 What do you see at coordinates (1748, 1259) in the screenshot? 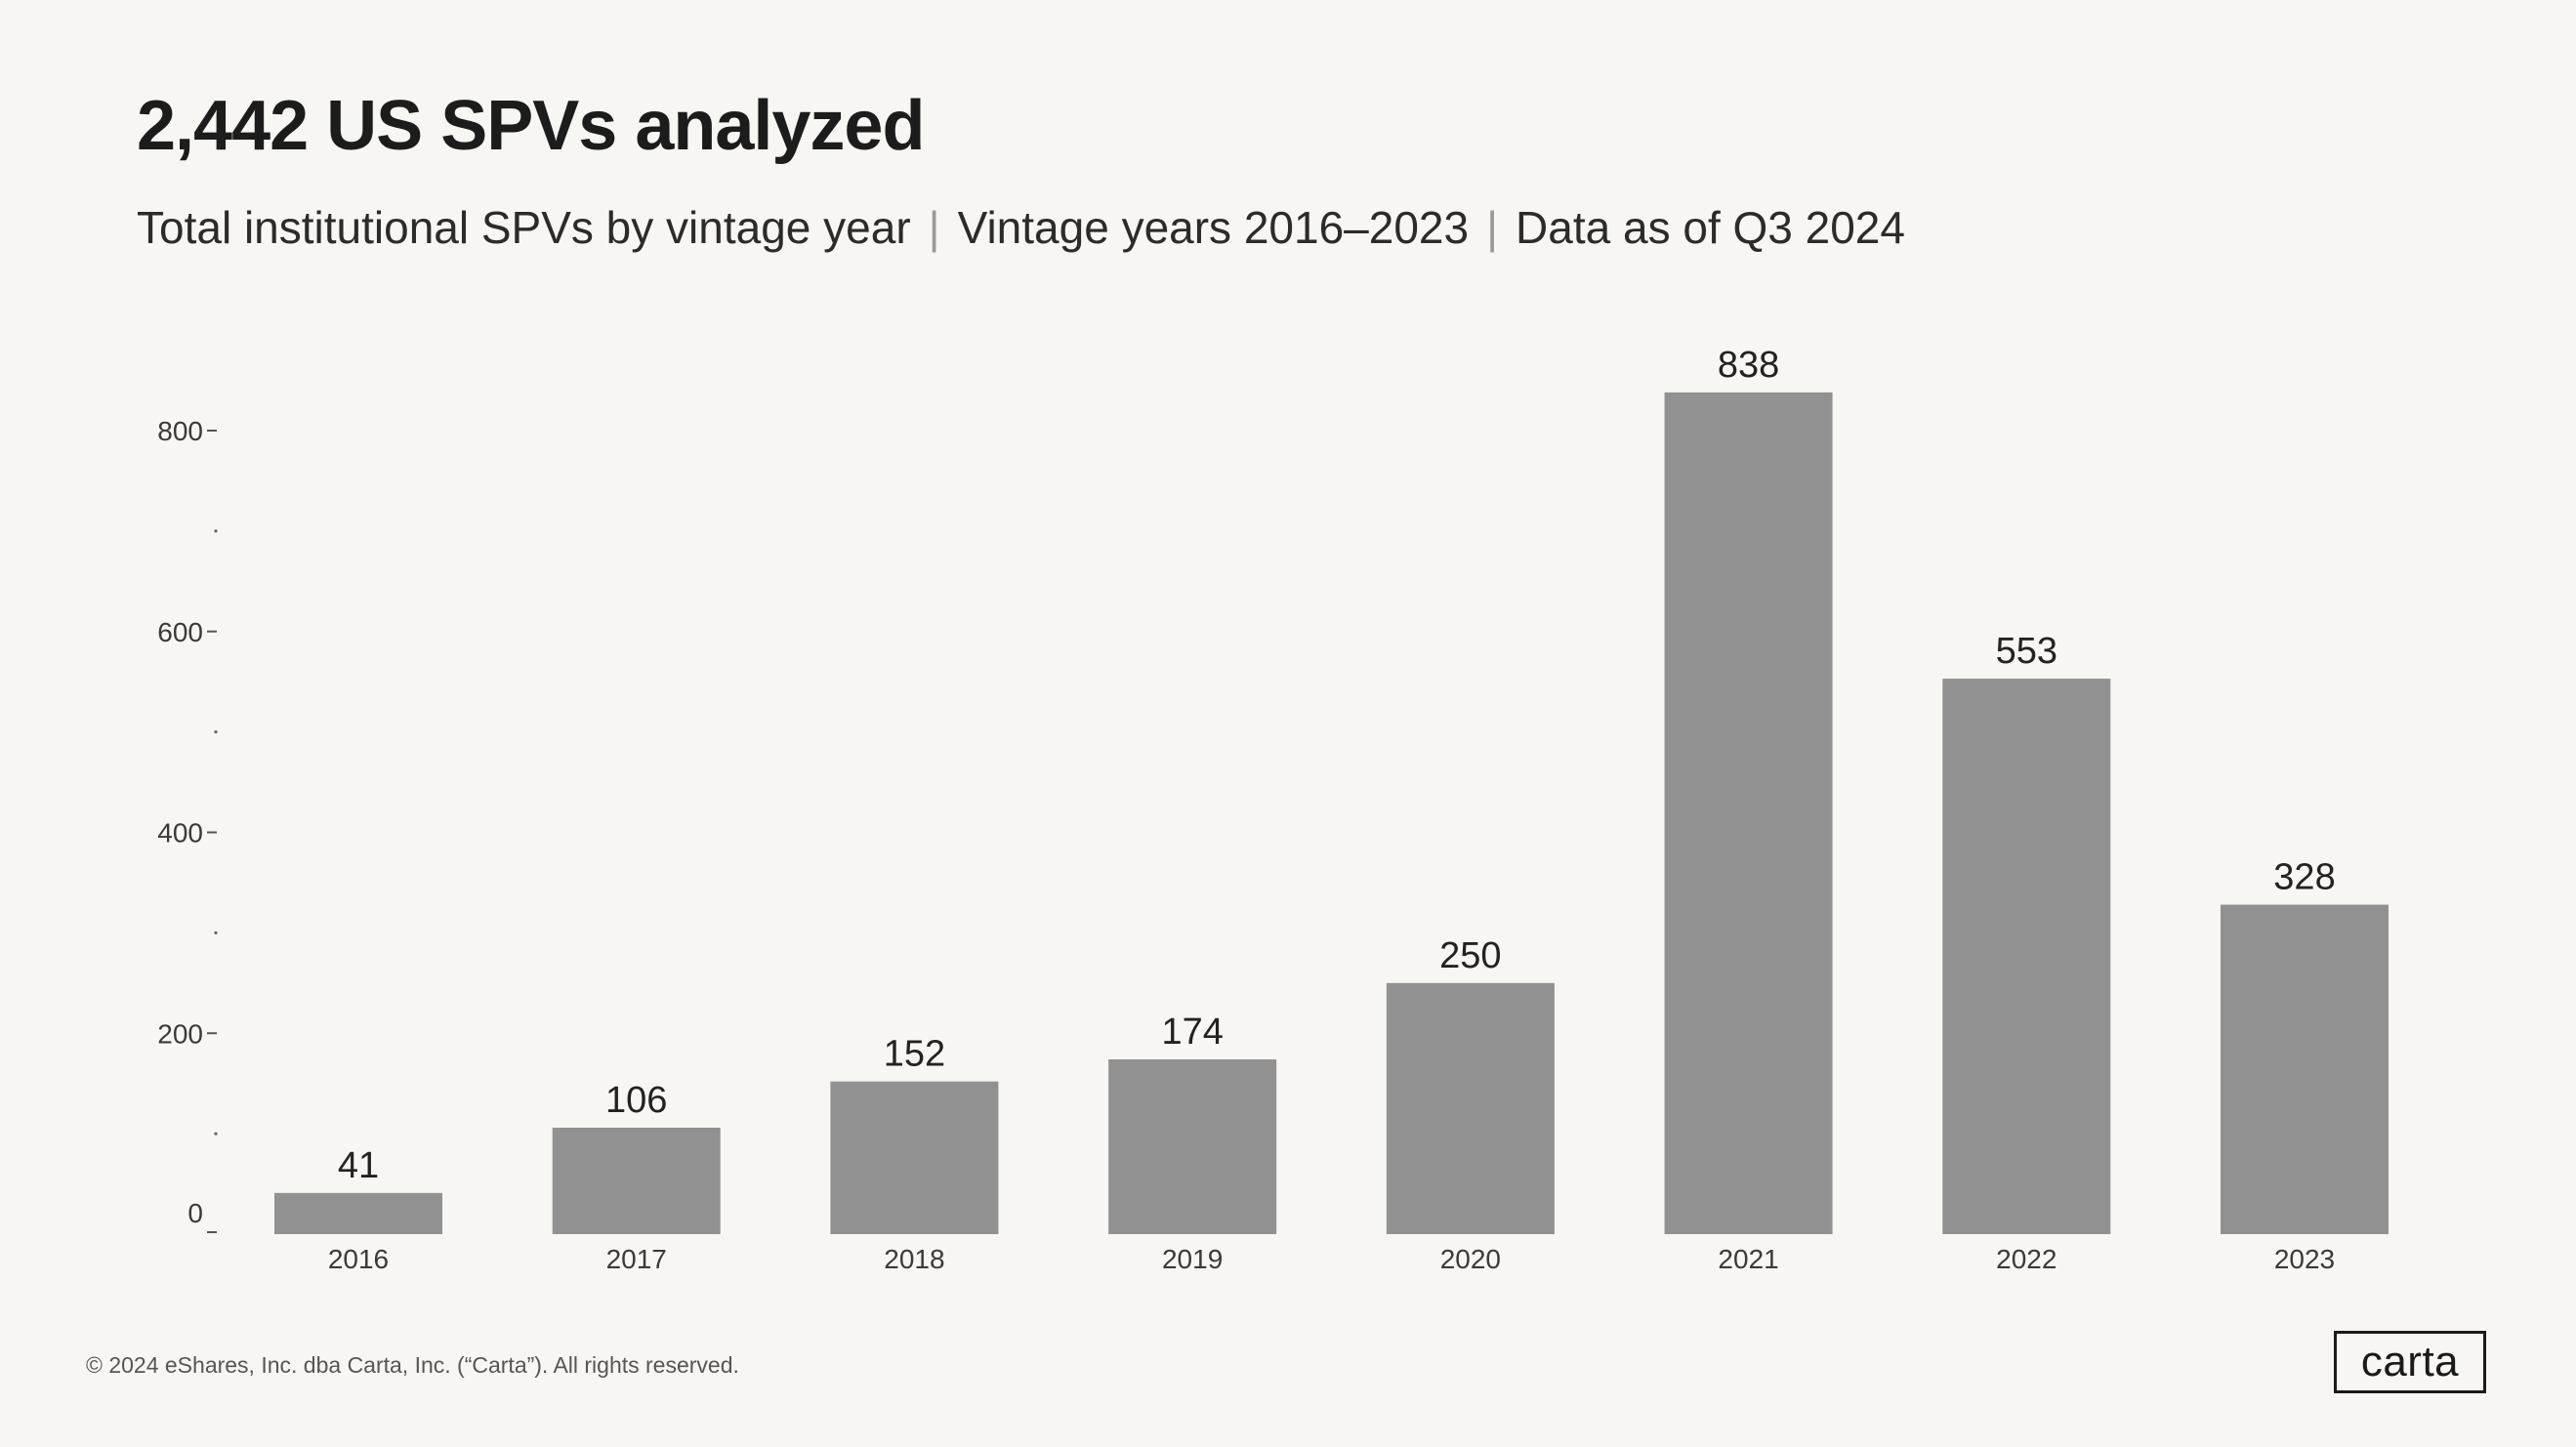
I see `x-tick-label-2021: 2021` at bounding box center [1748, 1259].